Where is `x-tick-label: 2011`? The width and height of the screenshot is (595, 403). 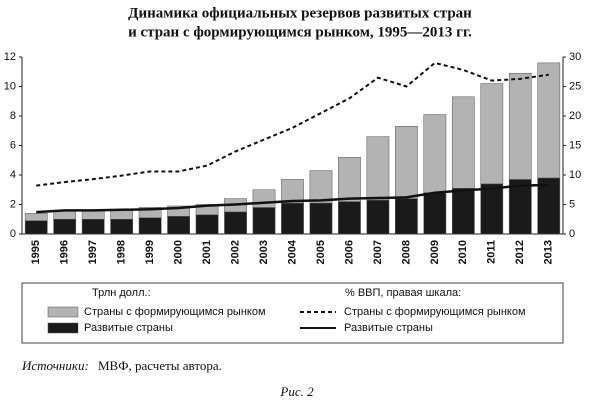
x-tick-label: 2011 is located at coordinates (492, 252).